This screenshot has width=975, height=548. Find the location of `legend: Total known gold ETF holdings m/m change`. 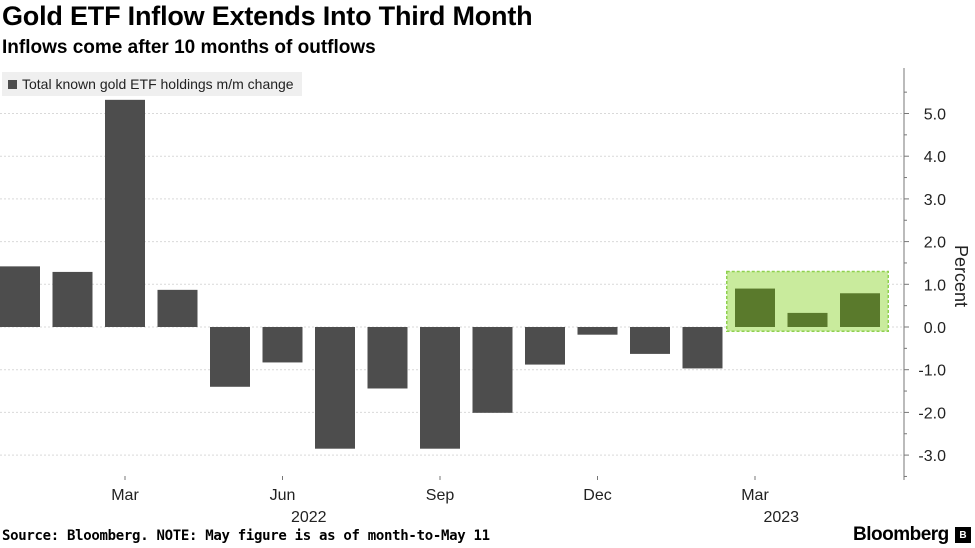

legend: Total known gold ETF holdings m/m change is located at coordinates (152, 84).